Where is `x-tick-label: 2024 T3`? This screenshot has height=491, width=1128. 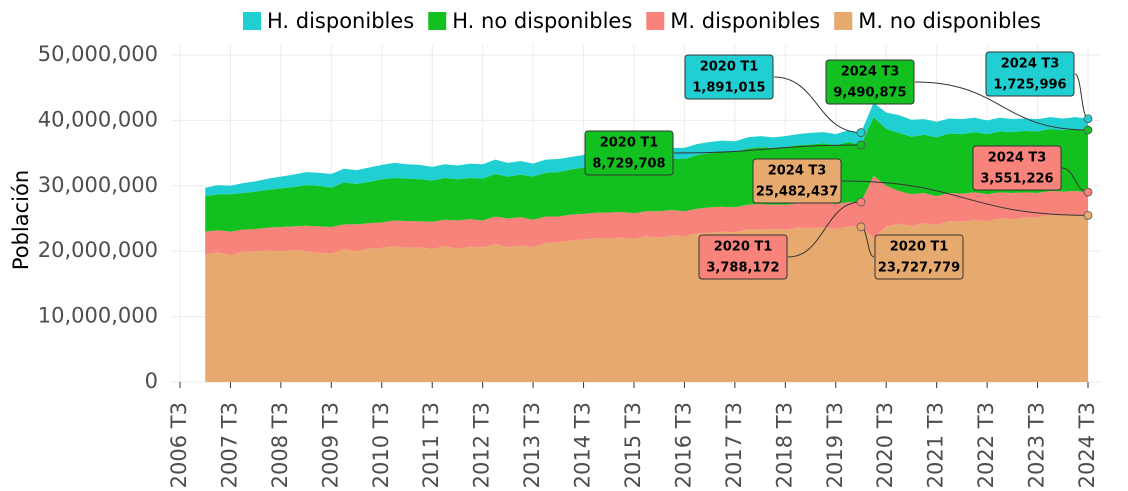 x-tick-label: 2024 T3 is located at coordinates (1087, 445).